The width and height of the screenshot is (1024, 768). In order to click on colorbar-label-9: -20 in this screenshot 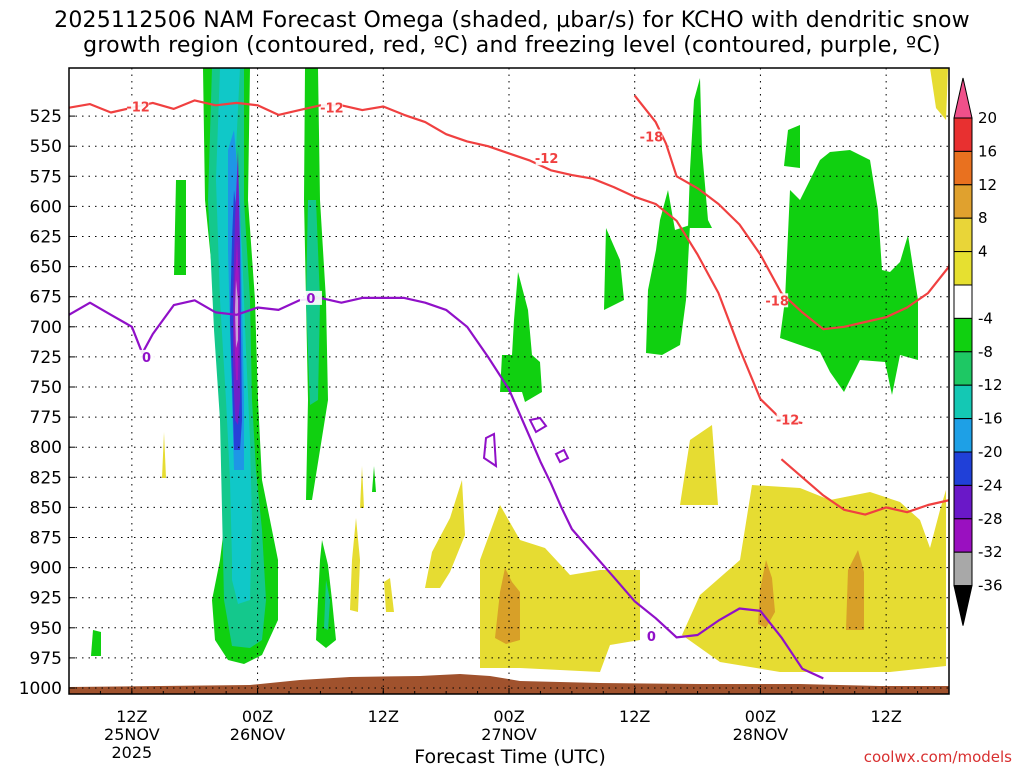, I will do `click(990, 452)`.